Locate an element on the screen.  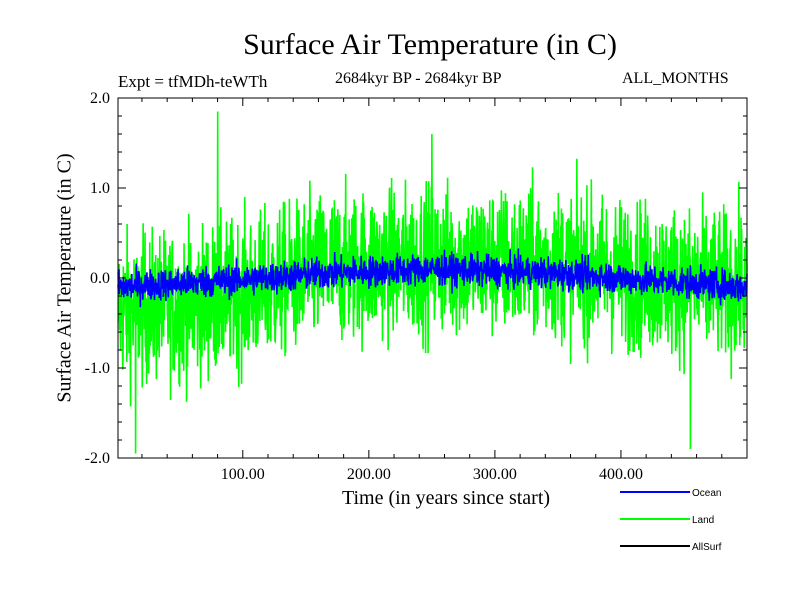
y-tick-label: 2.0 is located at coordinates (100, 98).